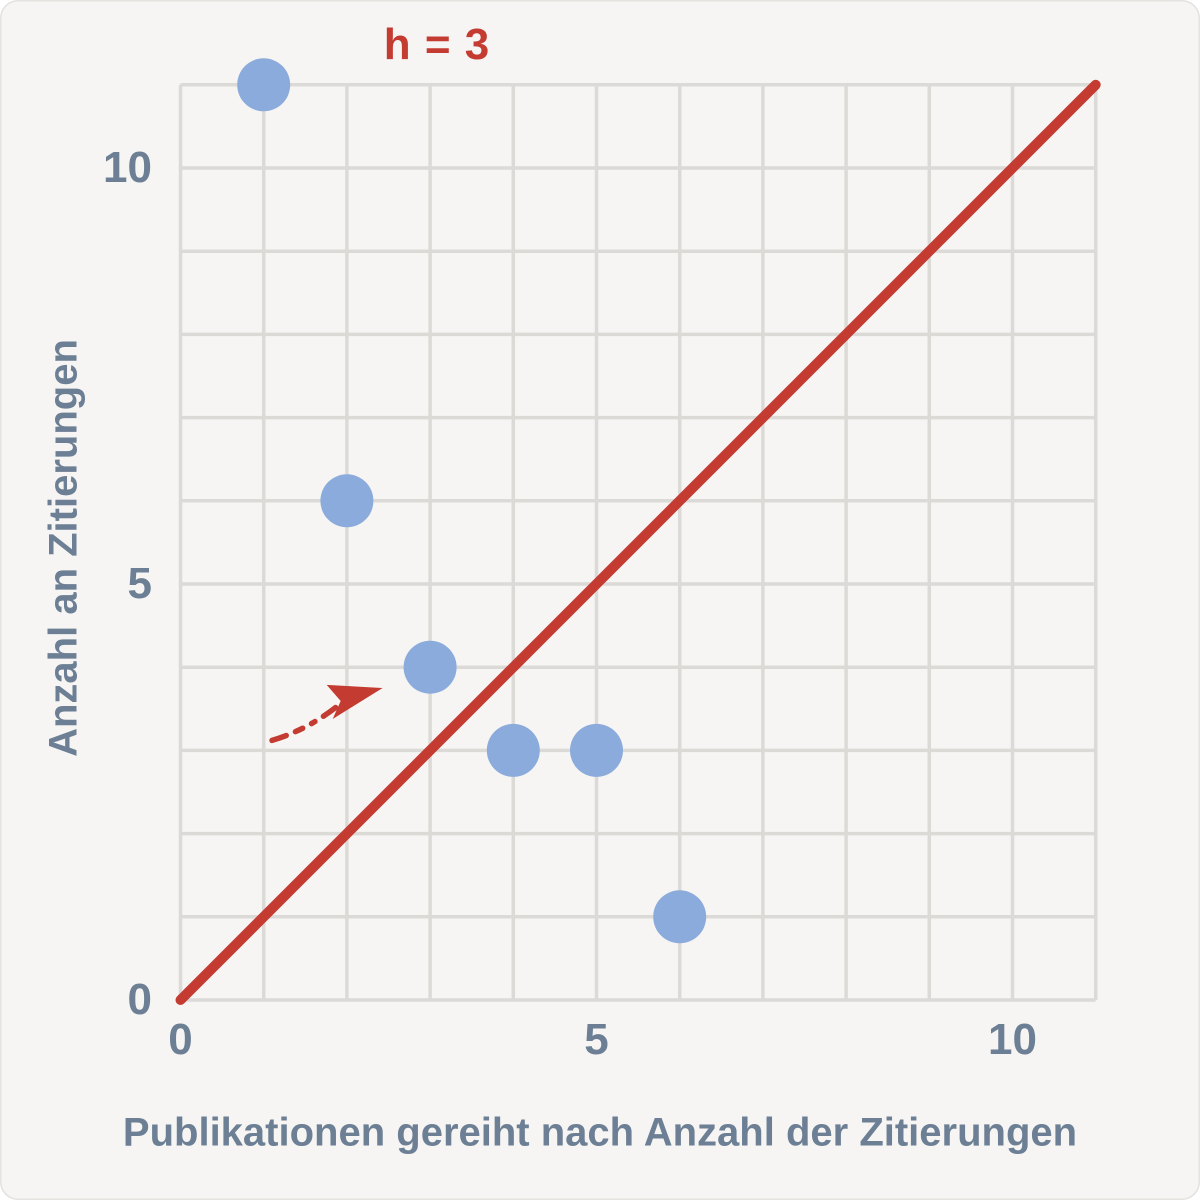 This screenshot has height=1200, width=1200. I want to click on x-tick-label: 10, so click(1012, 1039).